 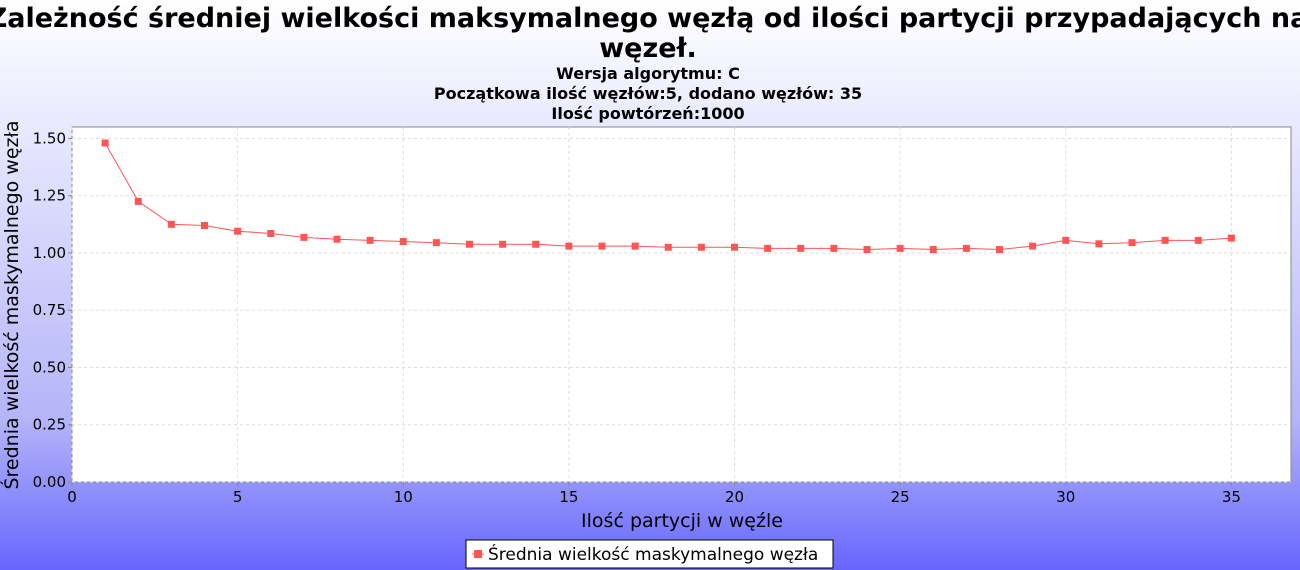 I want to click on x-tick-label: 15, so click(x=568, y=497).